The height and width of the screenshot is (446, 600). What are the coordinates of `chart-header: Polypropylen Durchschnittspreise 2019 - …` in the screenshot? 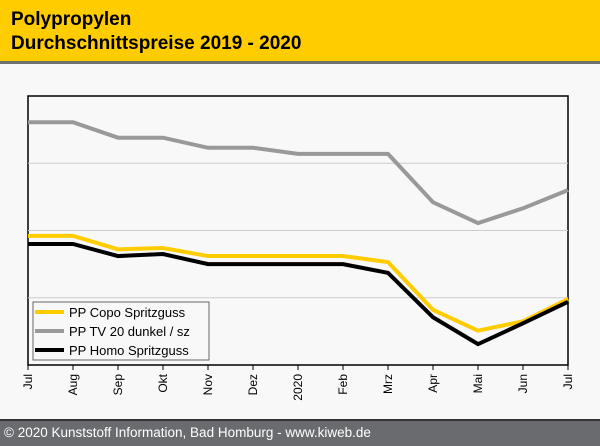 It's located at (300, 32).